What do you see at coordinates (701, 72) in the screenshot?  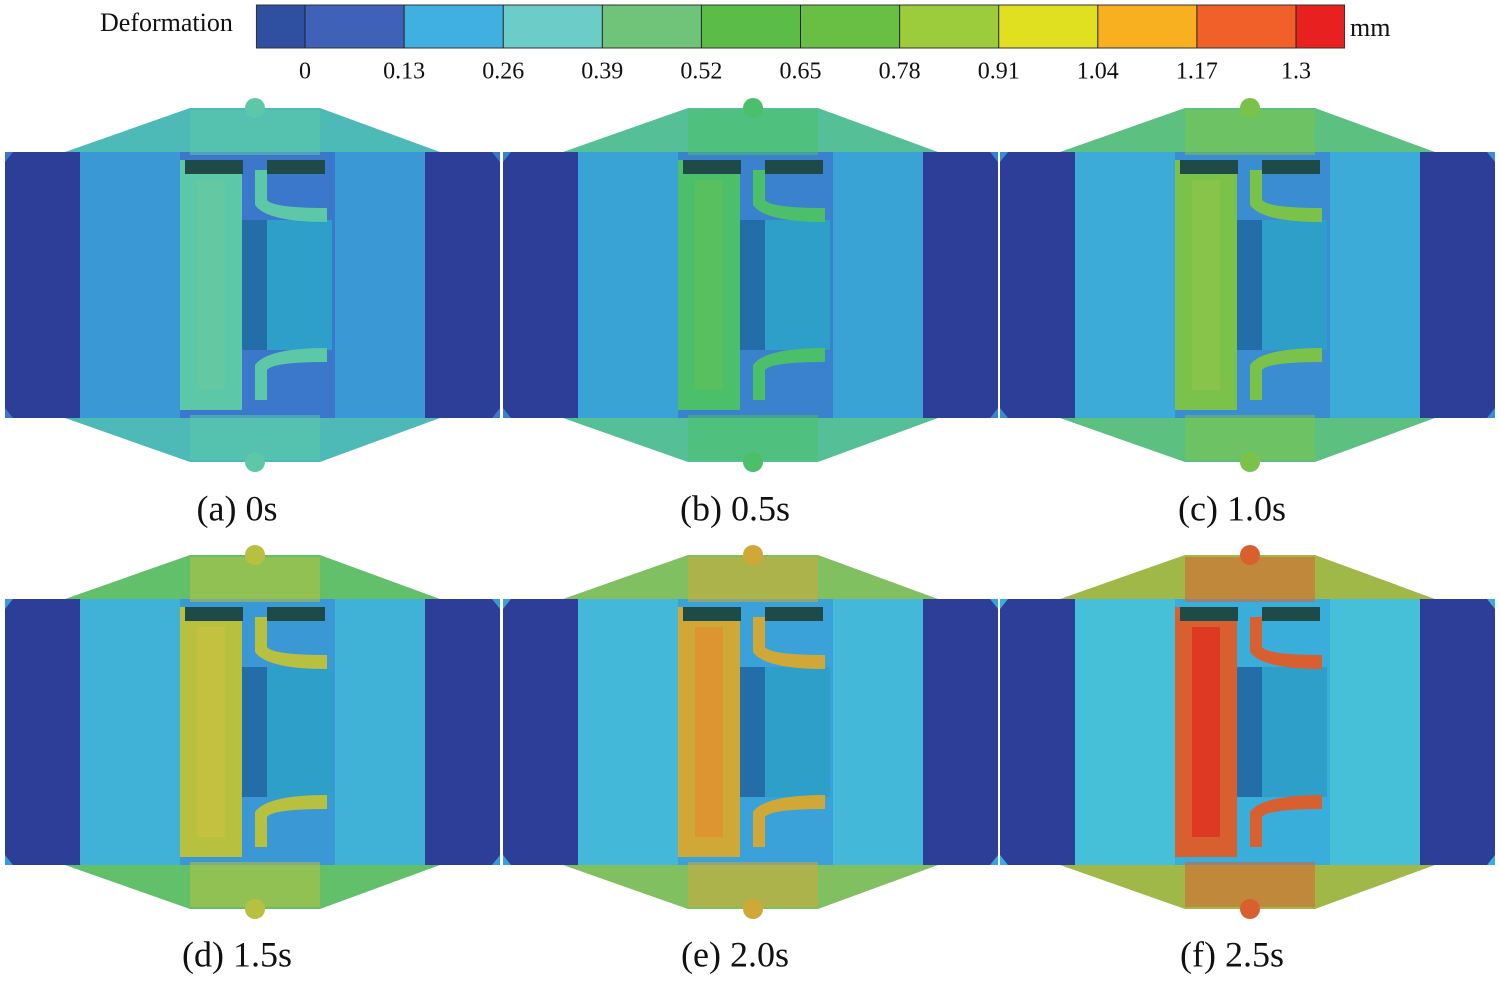 I see `colorbar-tick-label: 0.52` at bounding box center [701, 72].